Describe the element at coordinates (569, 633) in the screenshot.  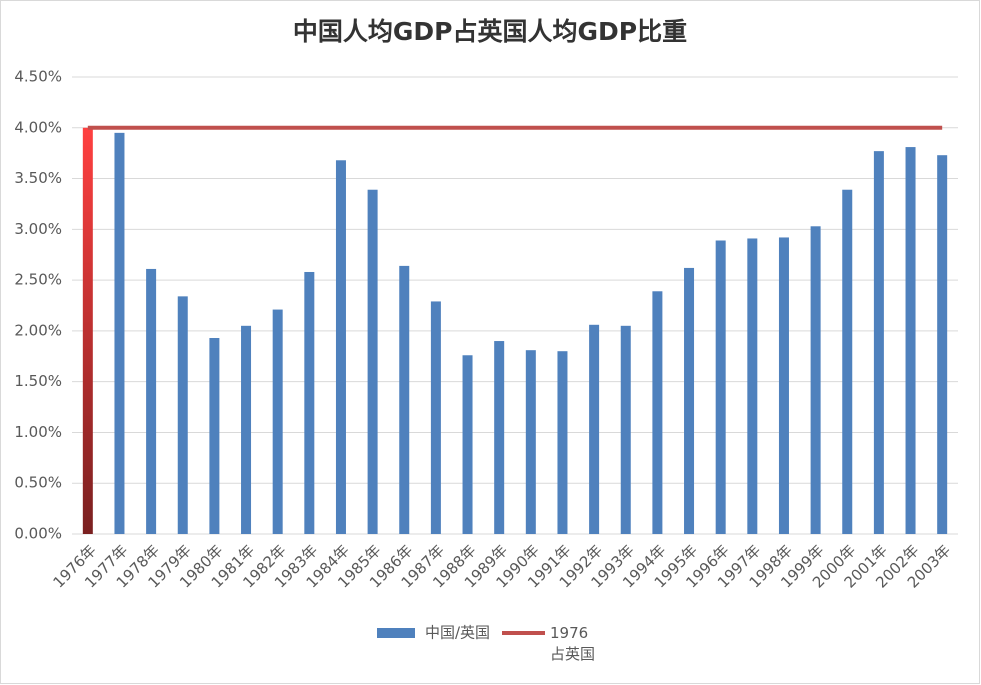
I see `legend-label-line: 1976` at that location.